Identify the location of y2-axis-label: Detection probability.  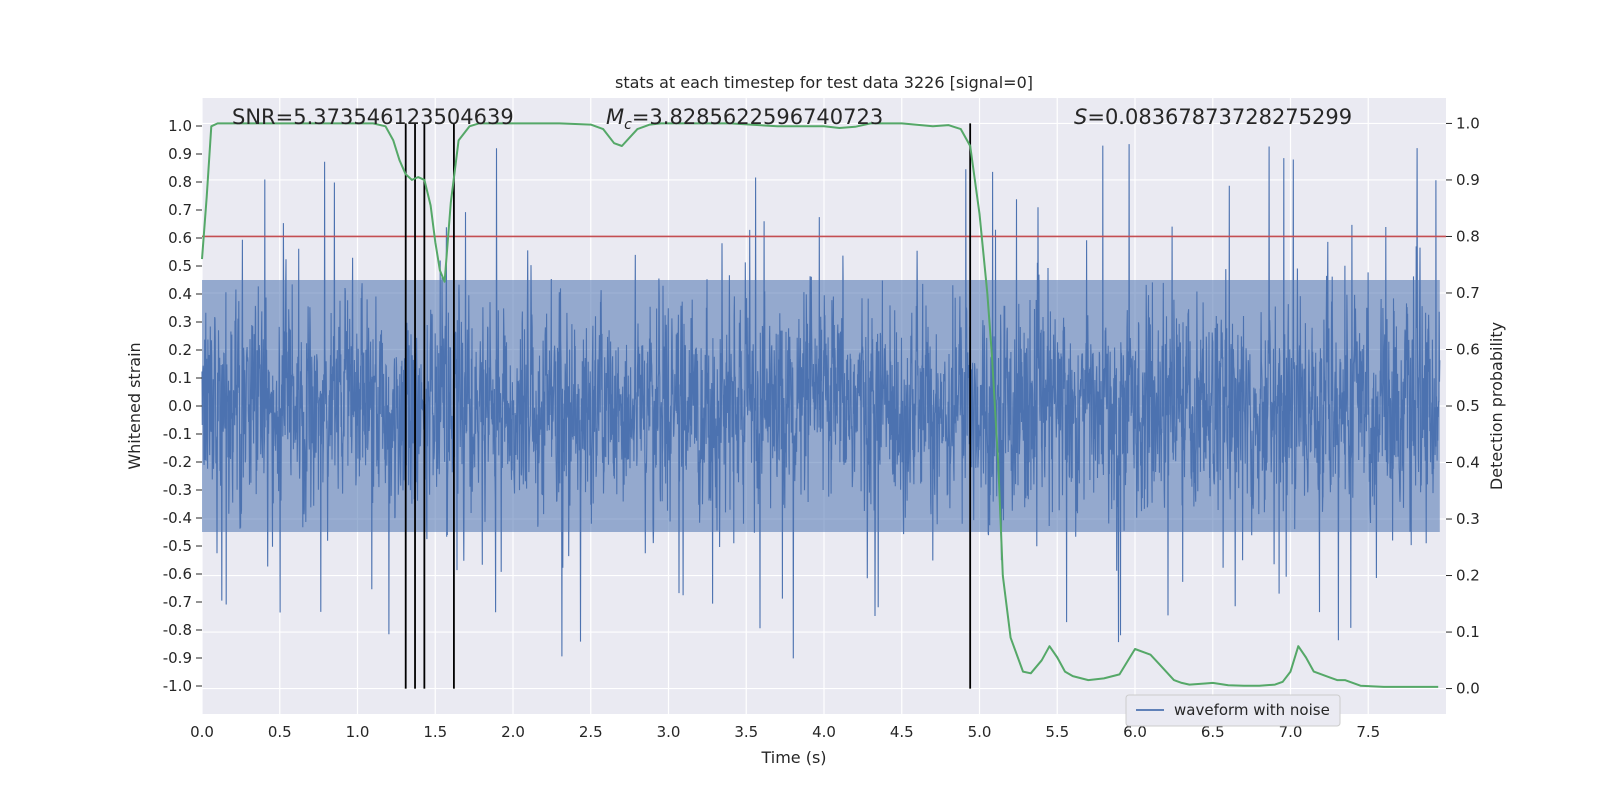
(1496, 406).